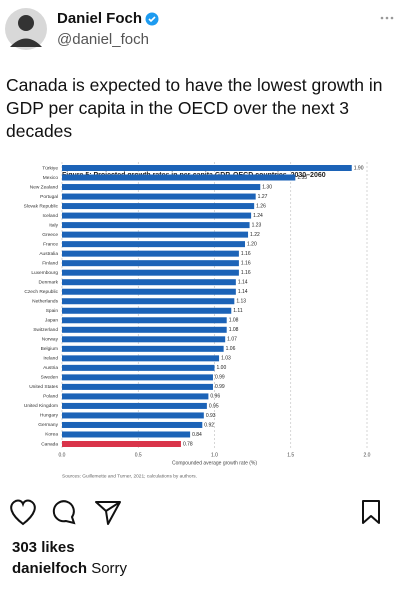 This screenshot has width=405, height=589. What do you see at coordinates (48, 254) in the screenshot?
I see `y-tick-label: Australia` at bounding box center [48, 254].